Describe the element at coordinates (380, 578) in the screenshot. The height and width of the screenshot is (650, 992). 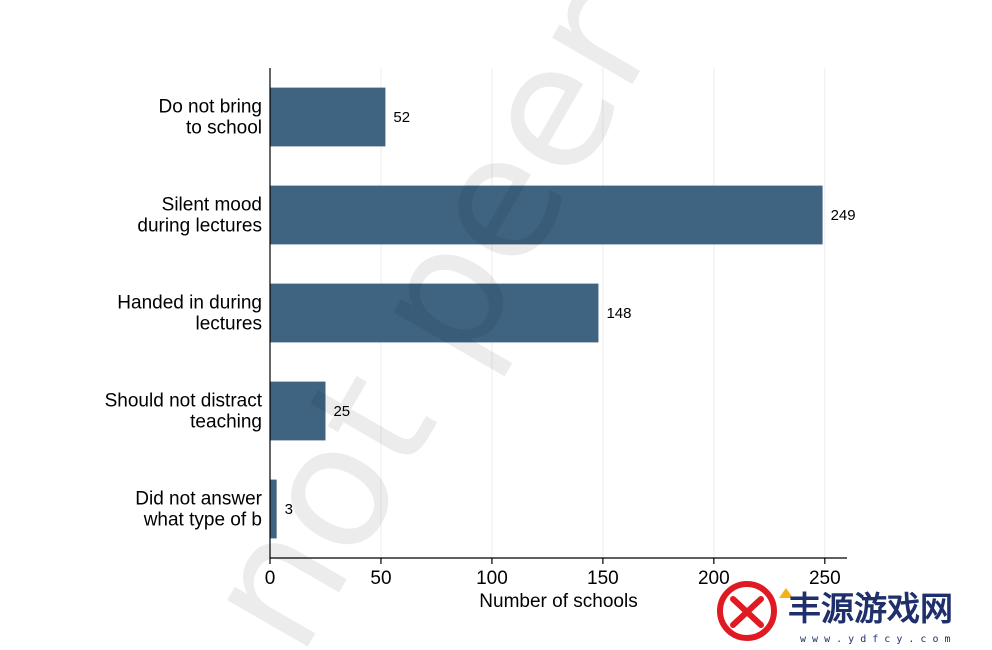
I see `x-tick-label-50: 50` at that location.